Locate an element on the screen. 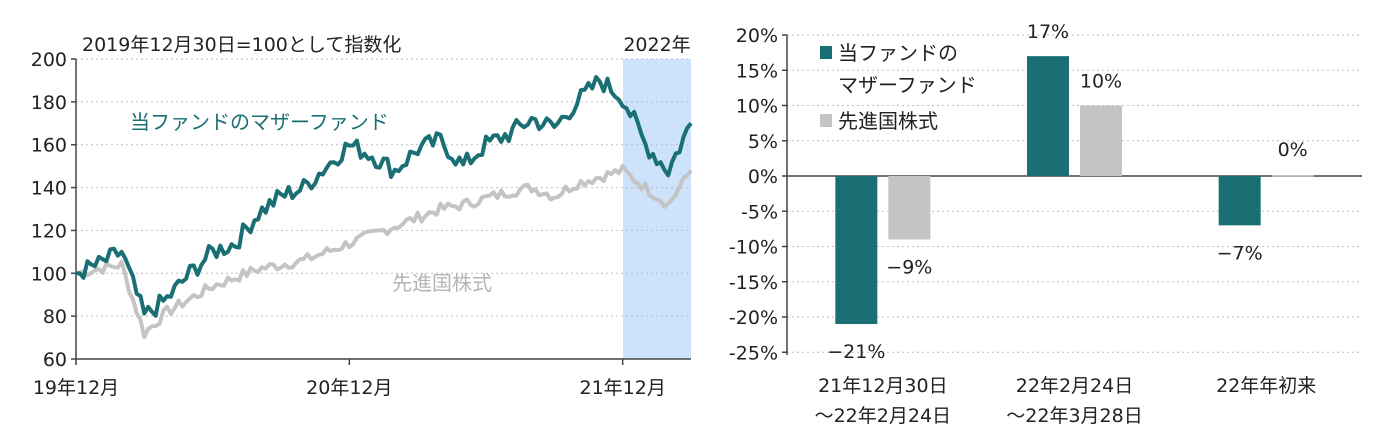  y-tick-label: 5% is located at coordinates (763, 142).